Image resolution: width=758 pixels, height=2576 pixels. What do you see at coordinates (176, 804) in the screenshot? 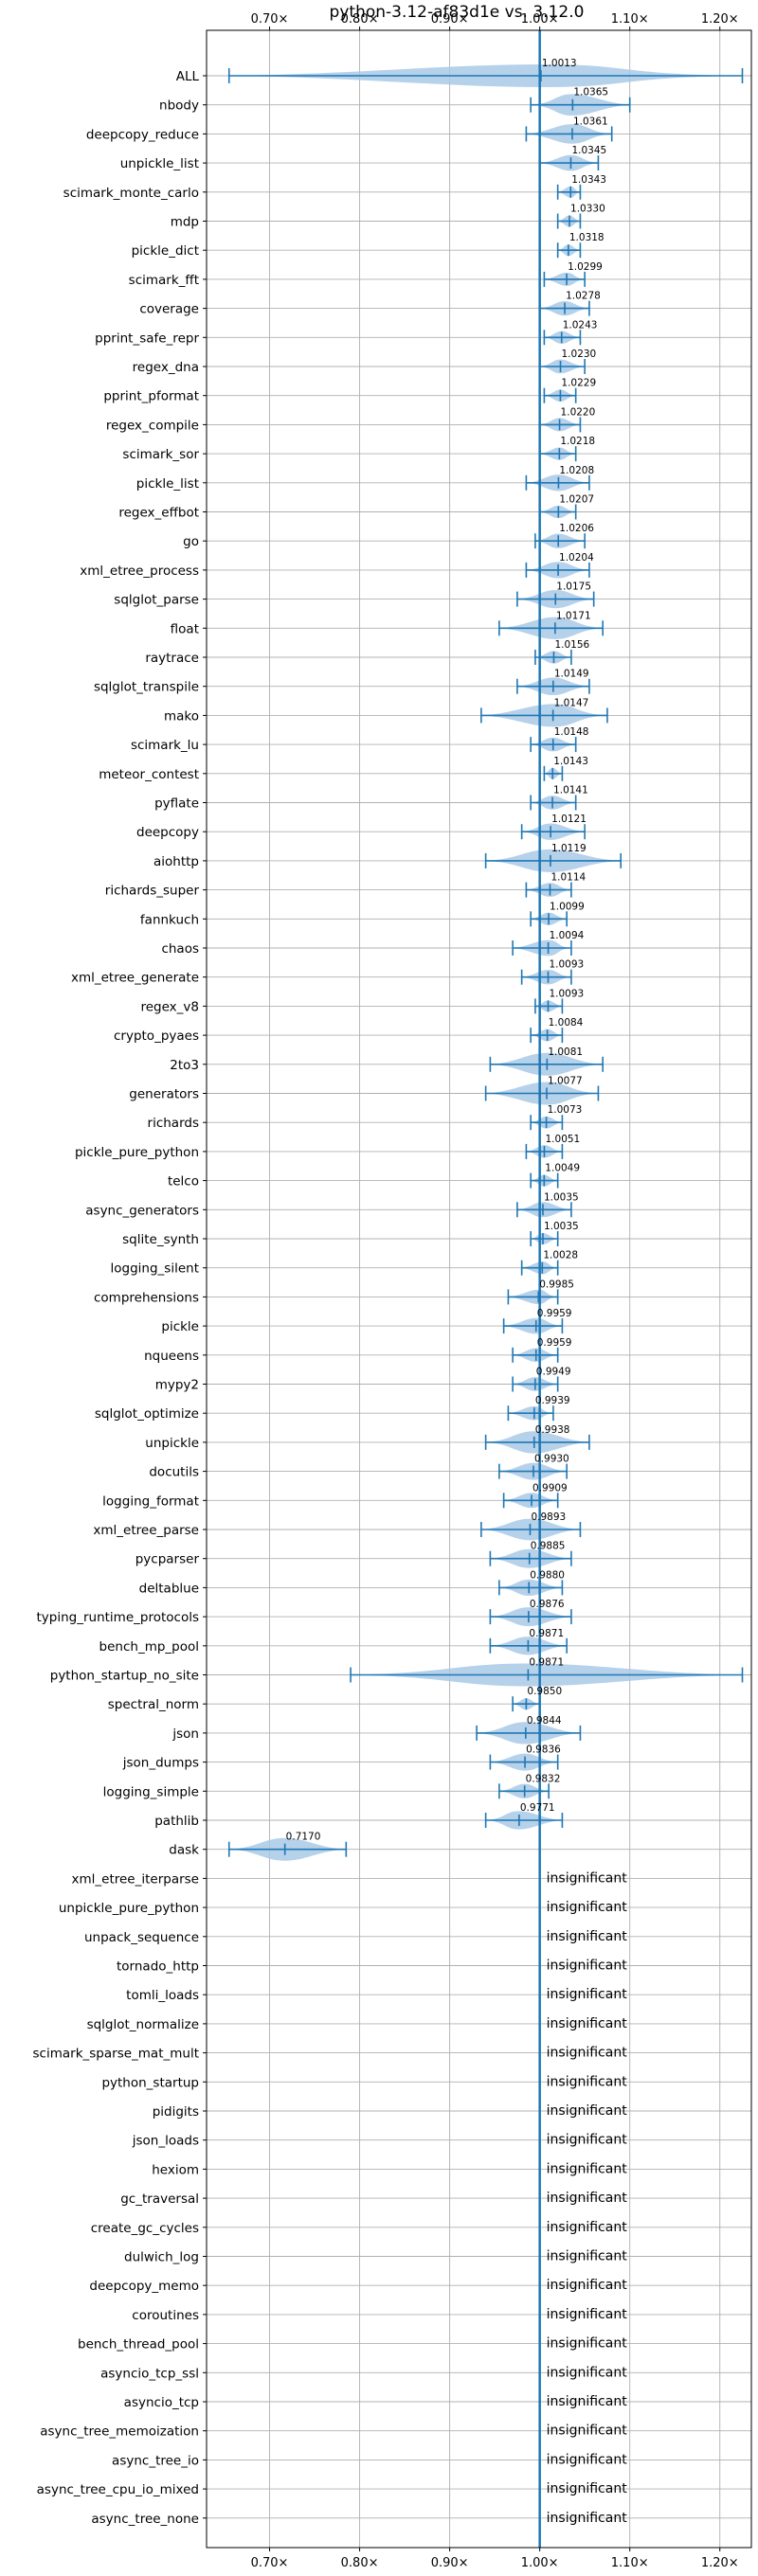
I see `category-label: pyflate` at bounding box center [176, 804].